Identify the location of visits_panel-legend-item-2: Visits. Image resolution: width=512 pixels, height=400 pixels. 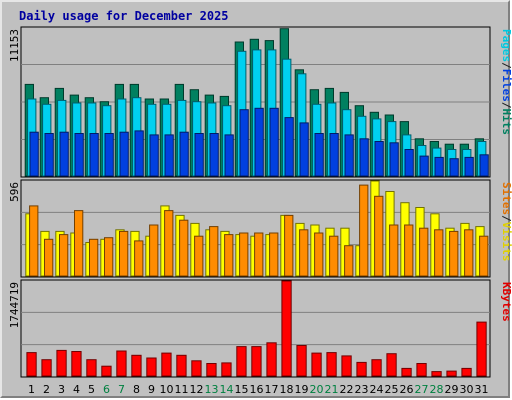
(506, 242).